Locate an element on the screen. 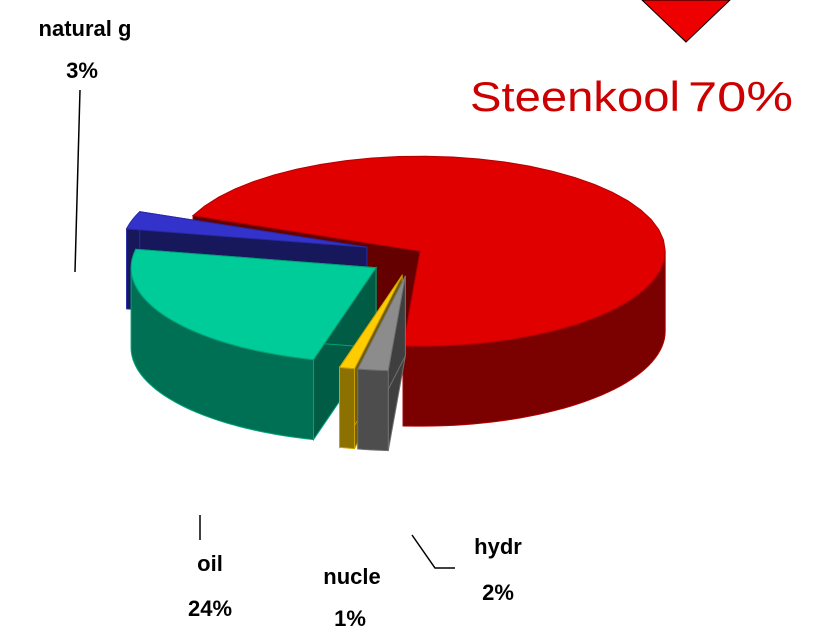 This screenshot has height=636, width=827. category-label: oil is located at coordinates (210, 563).